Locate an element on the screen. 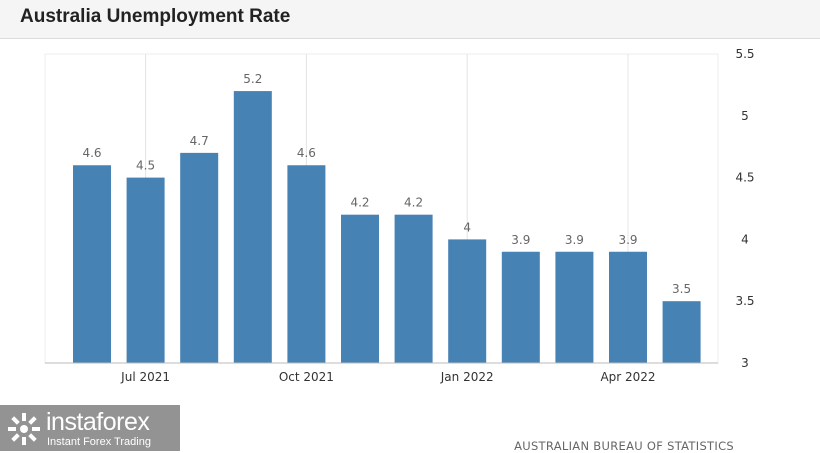 Image resolution: width=820 pixels, height=453 pixels. logo-name: instaforex is located at coordinates (98, 422).